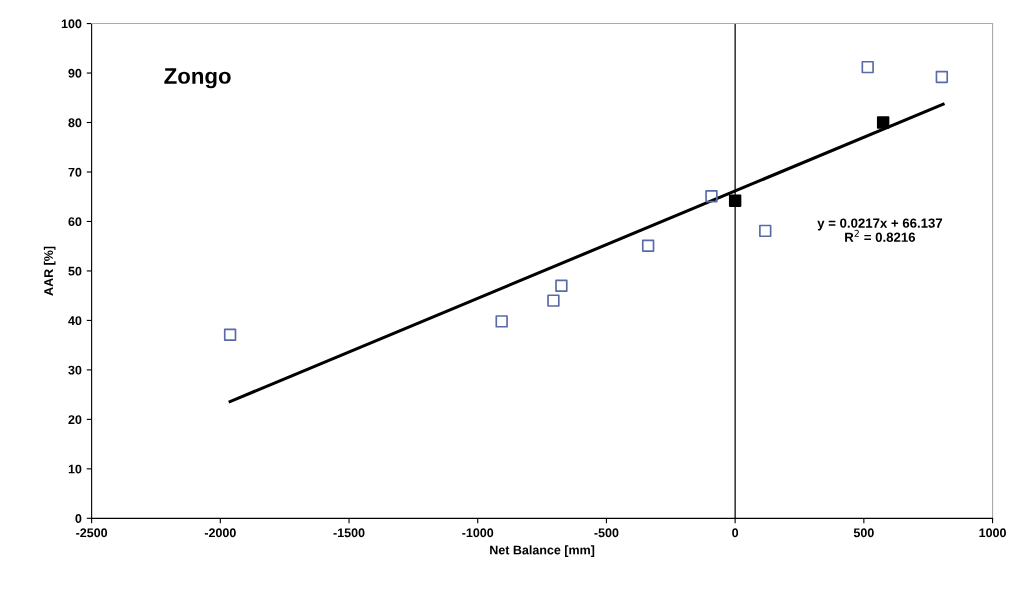 The width and height of the screenshot is (1018, 589). What do you see at coordinates (349, 533) in the screenshot?
I see `x-tick-label: -1500` at bounding box center [349, 533].